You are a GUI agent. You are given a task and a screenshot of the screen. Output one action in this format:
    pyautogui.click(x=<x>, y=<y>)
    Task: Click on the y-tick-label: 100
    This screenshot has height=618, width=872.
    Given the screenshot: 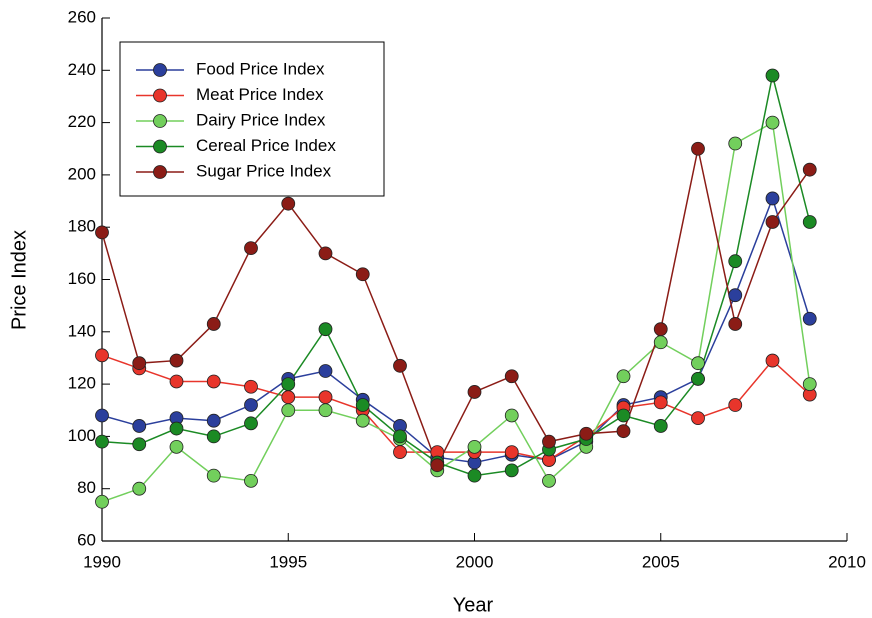 What is the action you would take?
    pyautogui.click(x=82, y=435)
    